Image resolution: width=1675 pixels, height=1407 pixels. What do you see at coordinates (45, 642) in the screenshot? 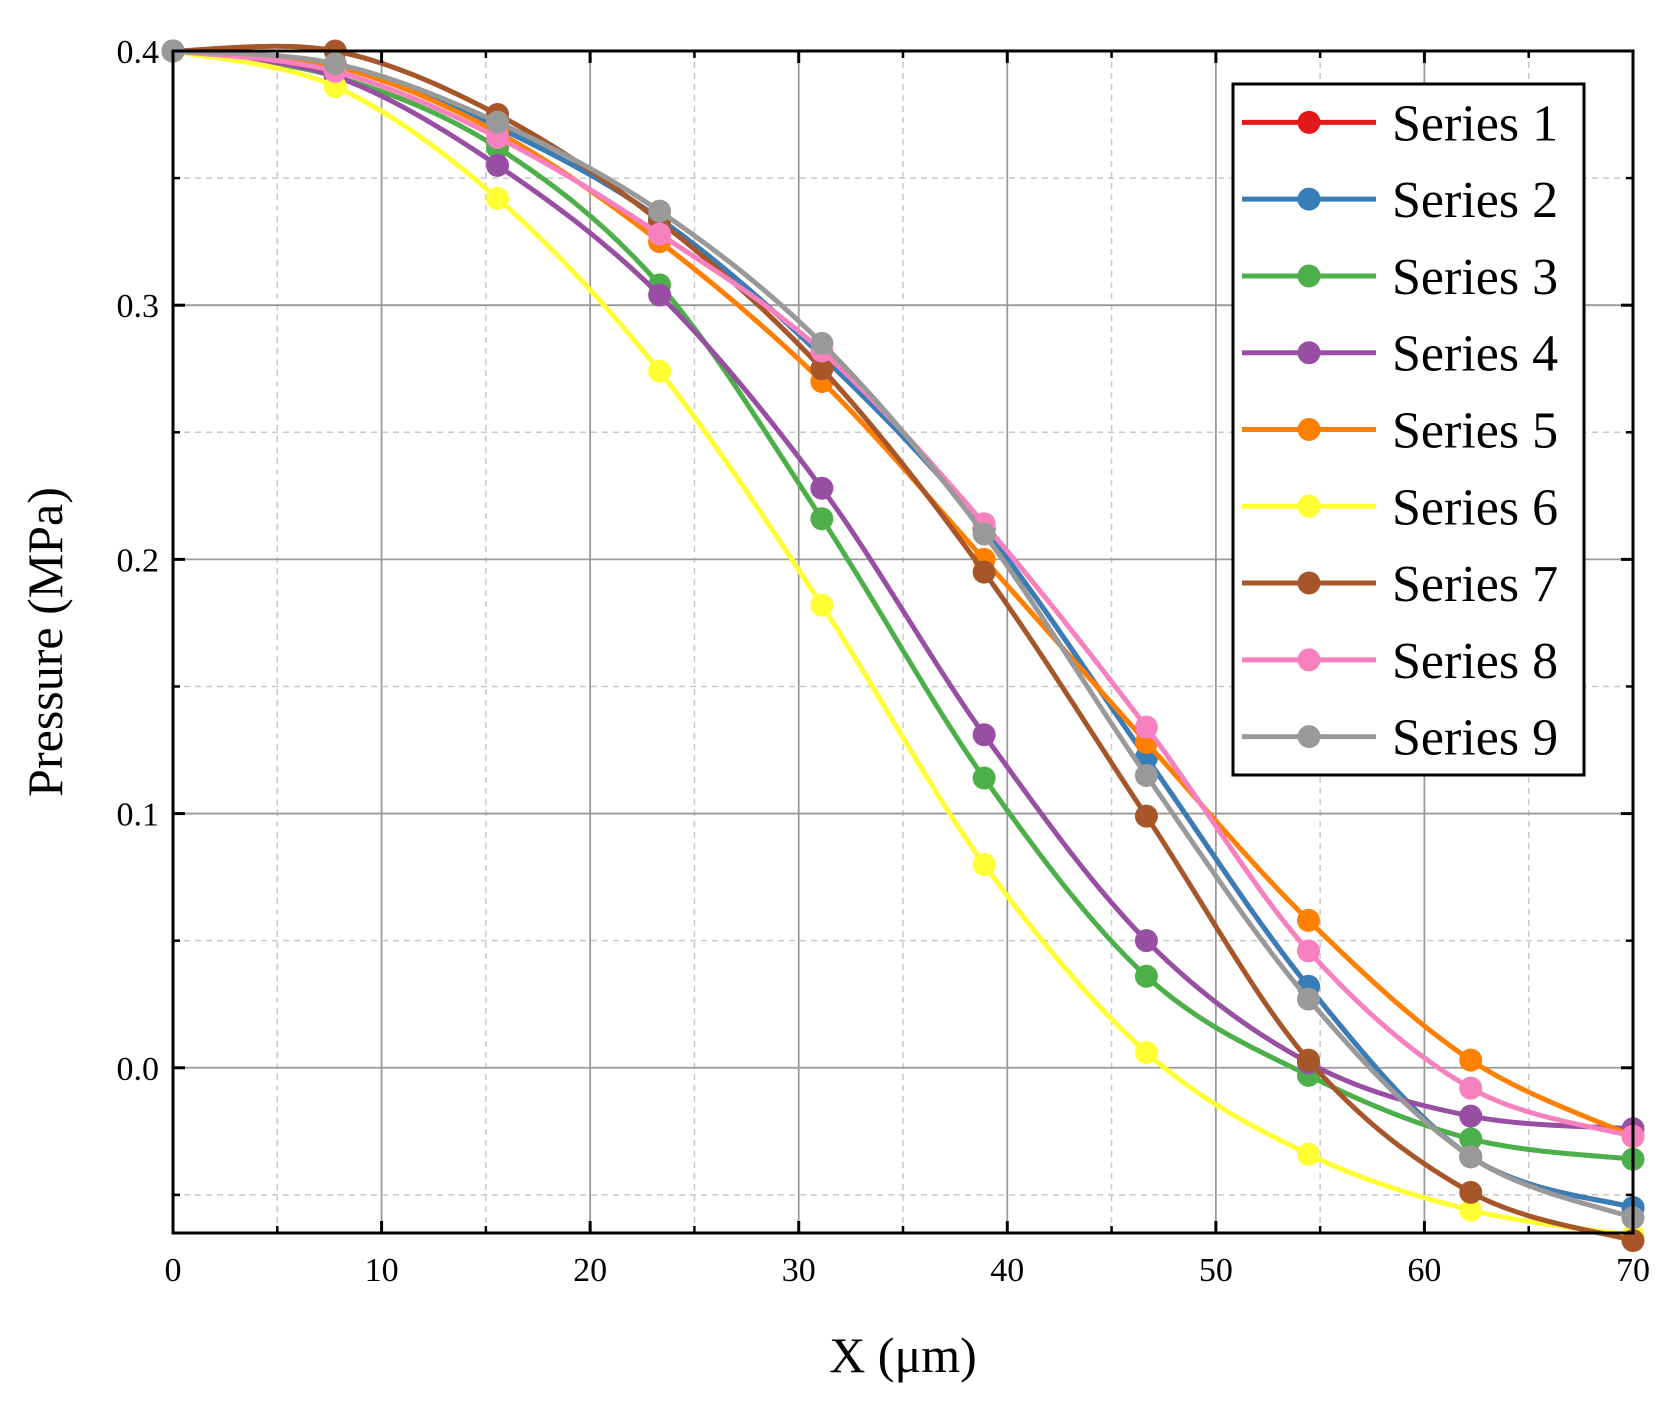
I see `y-axis-title: Pressure (MPa)` at bounding box center [45, 642].